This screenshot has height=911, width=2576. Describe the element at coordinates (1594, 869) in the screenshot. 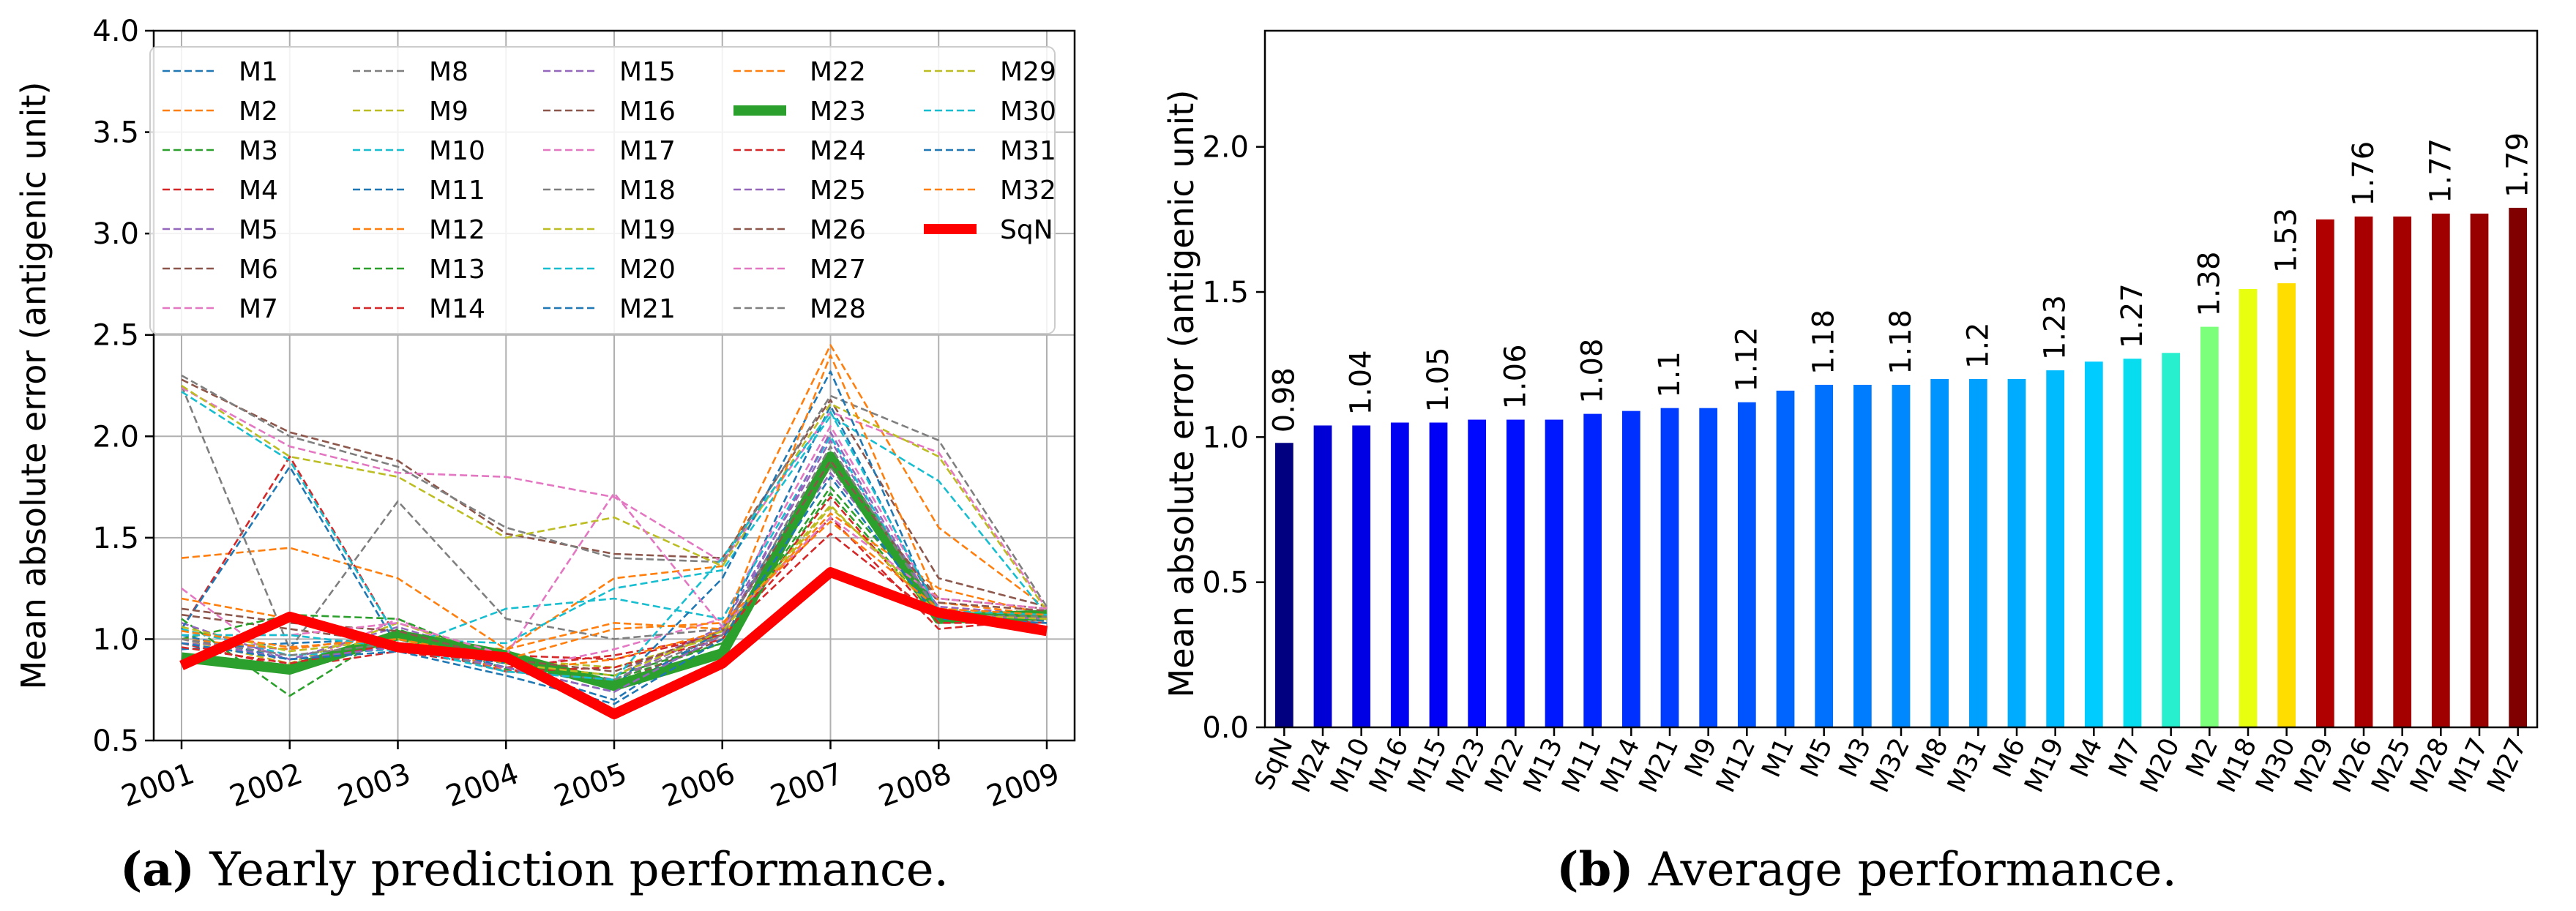

I see `caption-b-letter: (b)` at that location.